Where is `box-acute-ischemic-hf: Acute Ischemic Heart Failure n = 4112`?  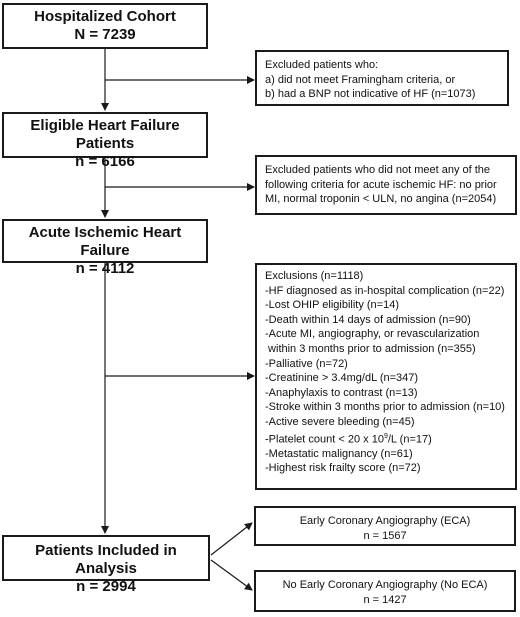 box-acute-ischemic-hf: Acute Ischemic Heart Failure n = 4112 is located at coordinates (105, 248).